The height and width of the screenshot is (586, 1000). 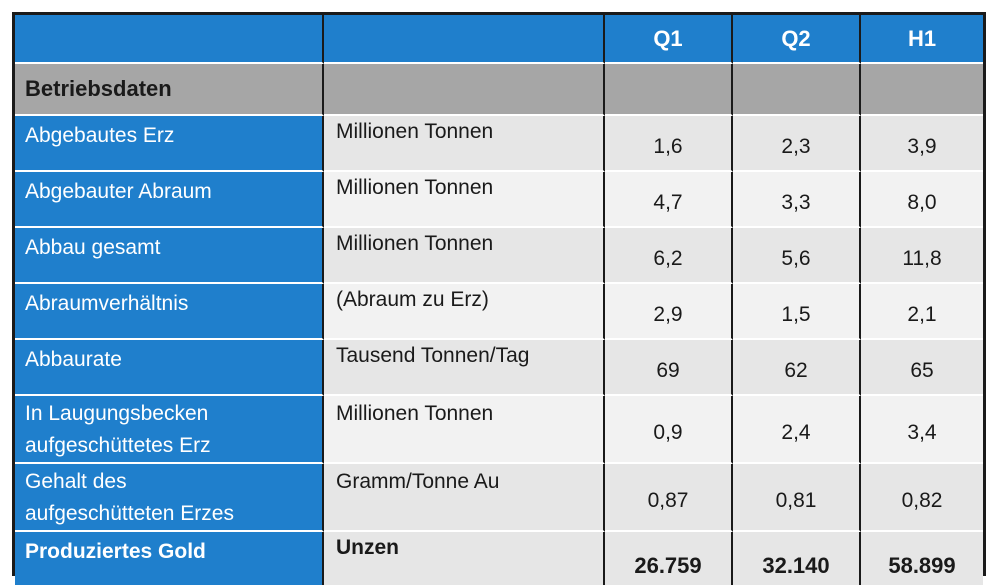 What do you see at coordinates (464, 368) in the screenshot?
I see `row-unit: Tausend Tonnen/Tag` at bounding box center [464, 368].